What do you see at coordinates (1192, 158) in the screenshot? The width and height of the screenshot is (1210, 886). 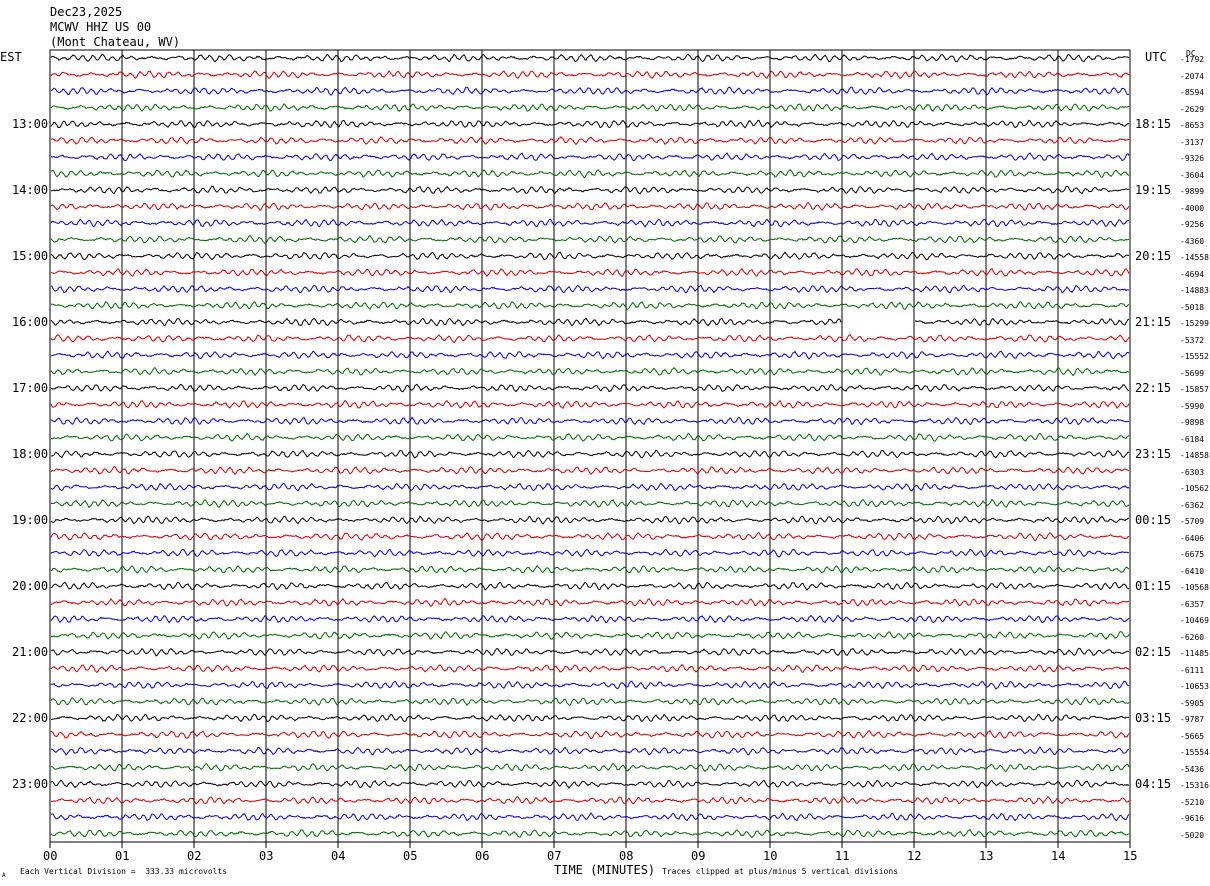 I see `dc-offset-label: -9326` at bounding box center [1192, 158].